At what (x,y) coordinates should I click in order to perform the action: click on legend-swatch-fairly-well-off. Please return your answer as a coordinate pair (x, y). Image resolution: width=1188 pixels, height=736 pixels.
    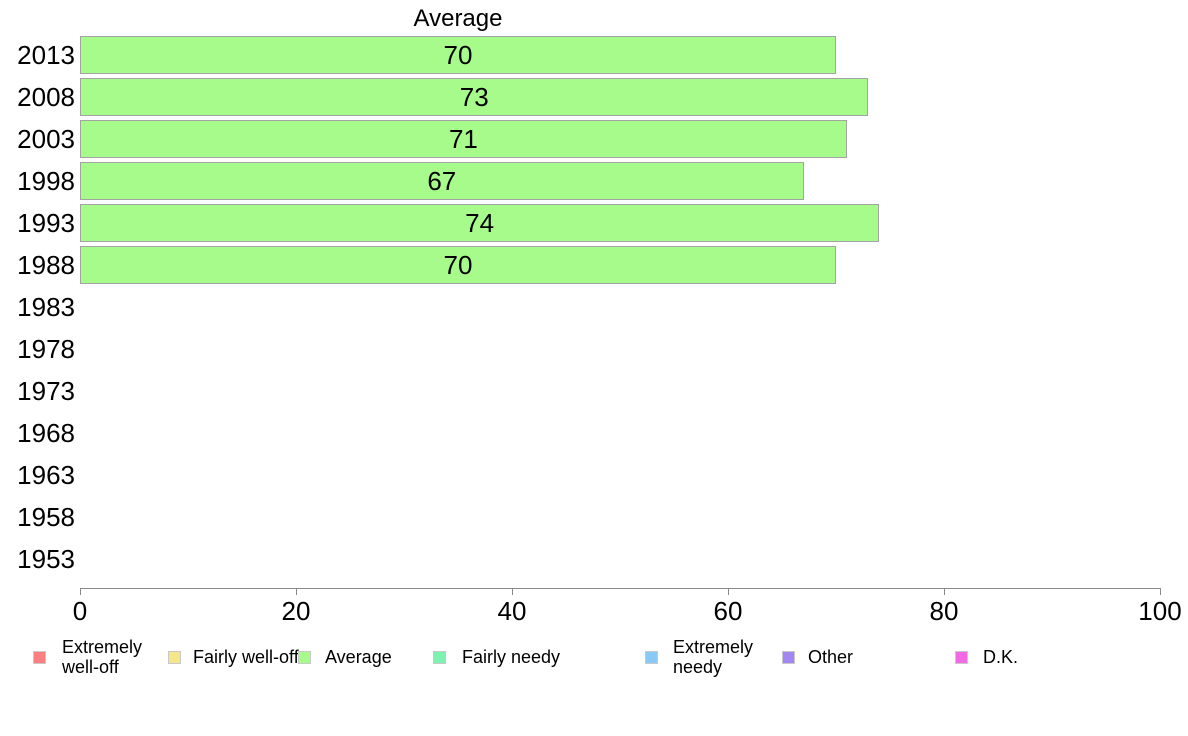
    Looking at the image, I should click on (174, 657).